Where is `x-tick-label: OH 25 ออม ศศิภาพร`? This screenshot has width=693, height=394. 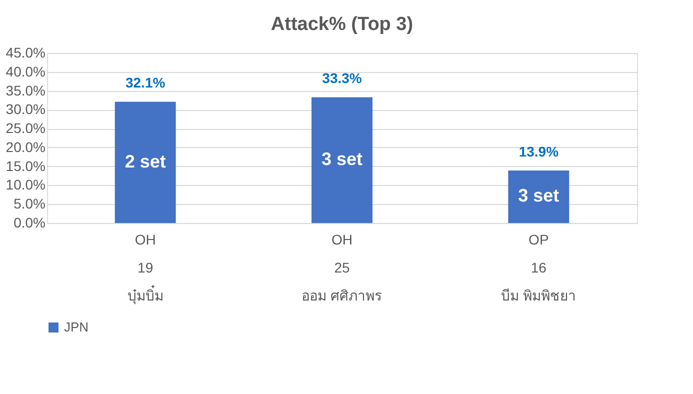 x-tick-label: OH 25 ออม ศศิภาพร is located at coordinates (342, 268).